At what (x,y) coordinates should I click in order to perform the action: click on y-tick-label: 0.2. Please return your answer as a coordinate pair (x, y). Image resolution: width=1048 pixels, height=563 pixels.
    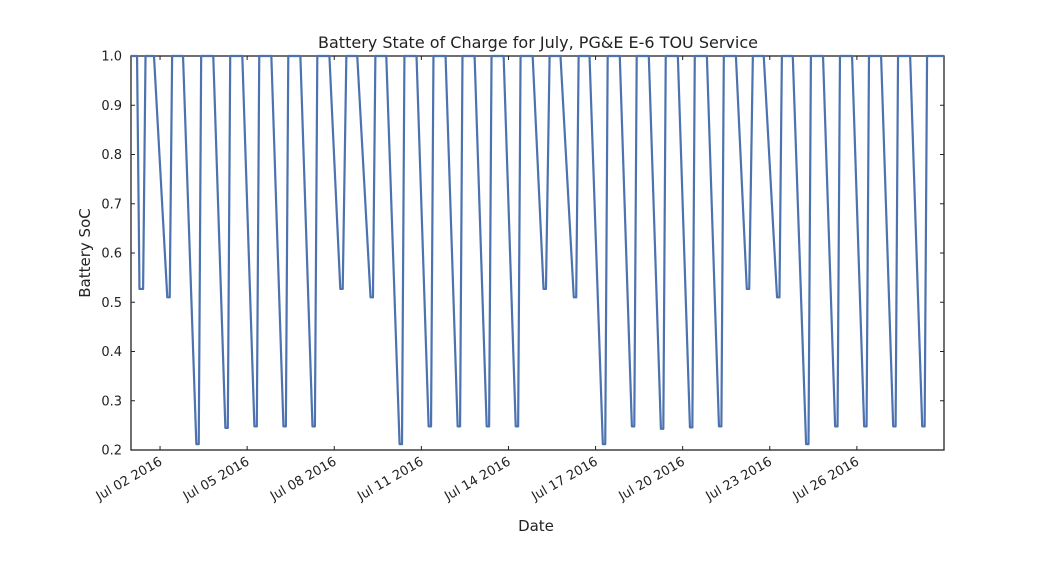
    Looking at the image, I should click on (111, 451).